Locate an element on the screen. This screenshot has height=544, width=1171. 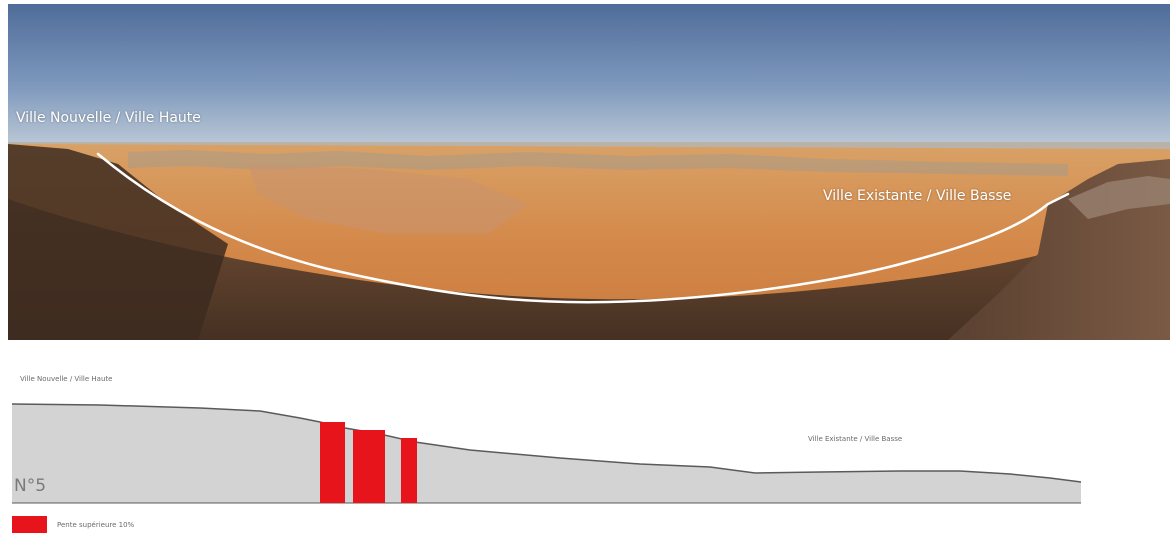
profile-label-ville-nouvelle: Ville Nouvelle / Ville Haute is located at coordinates (66, 379).